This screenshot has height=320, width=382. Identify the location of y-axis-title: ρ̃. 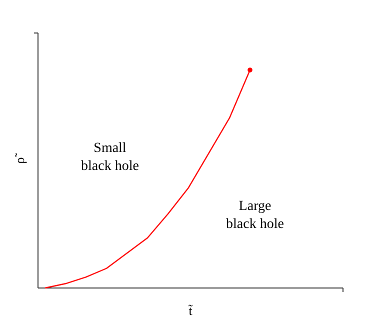
(19, 158).